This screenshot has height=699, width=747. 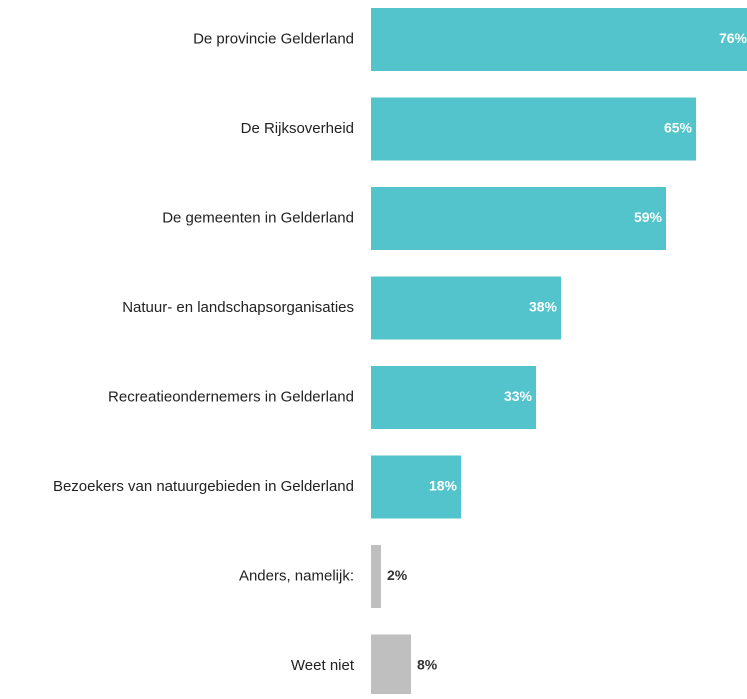 What do you see at coordinates (258, 217) in the screenshot?
I see `category-label-de-gemeenten-in-gelderland: De gemeenten in Gelderland` at bounding box center [258, 217].